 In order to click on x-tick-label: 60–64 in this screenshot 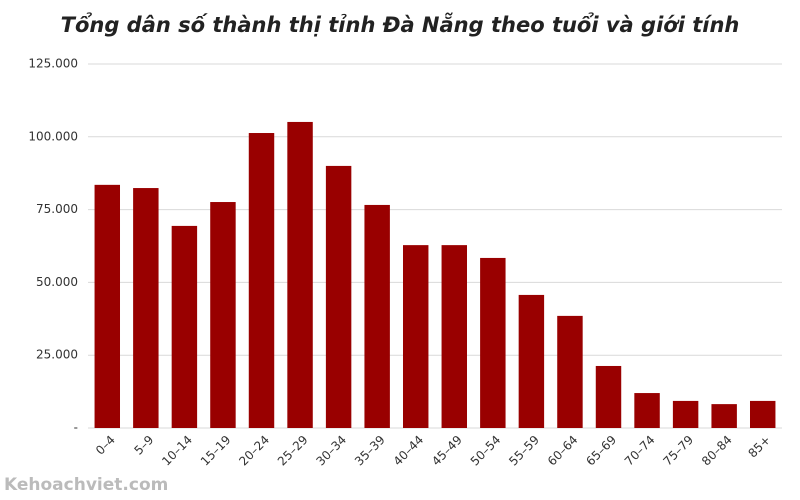, I will do `click(563, 451)`.